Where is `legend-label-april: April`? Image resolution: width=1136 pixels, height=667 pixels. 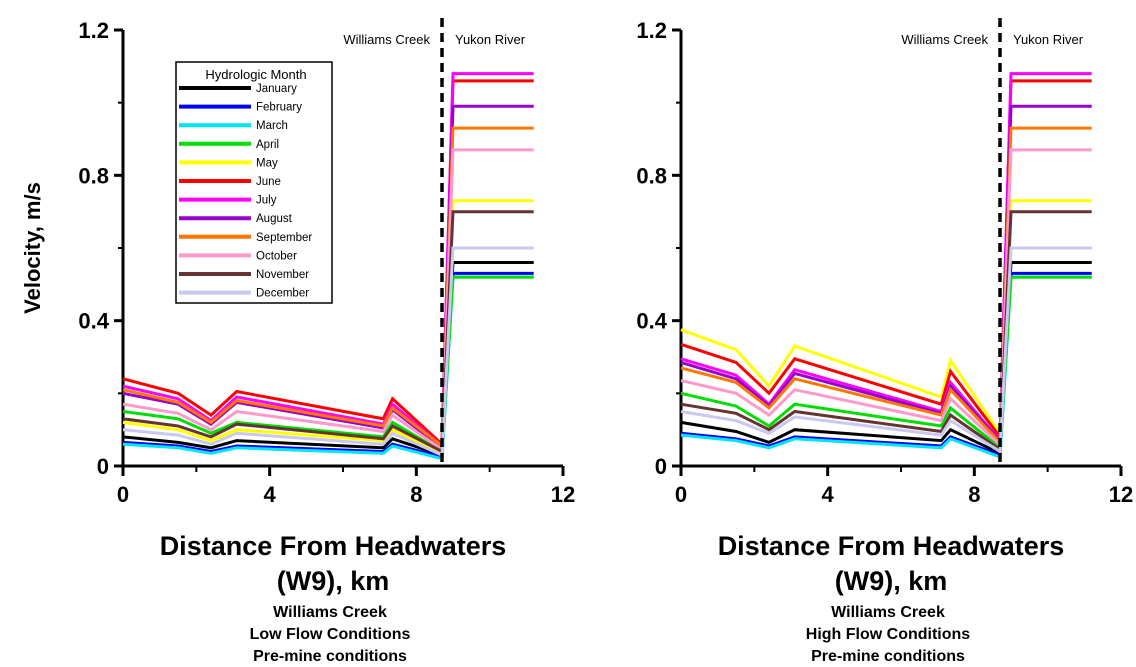
legend-label-april: April is located at coordinates (267, 145).